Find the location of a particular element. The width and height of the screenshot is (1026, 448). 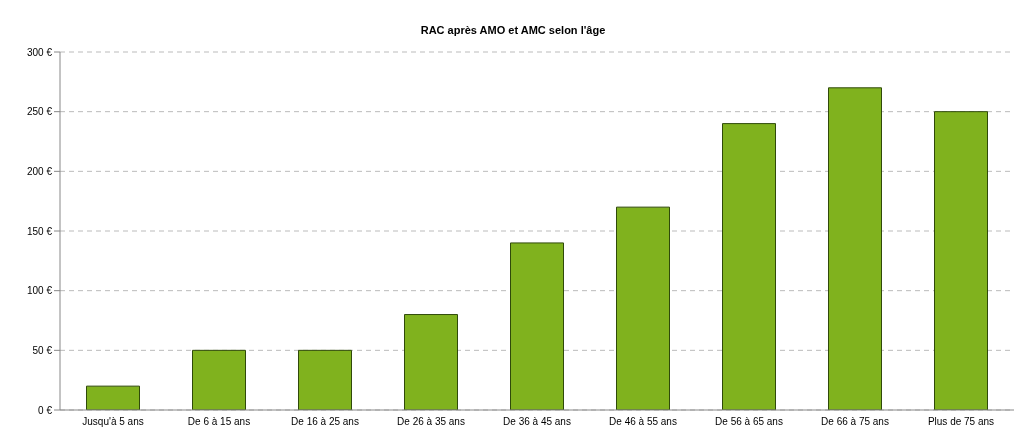

x-tick-label: De 56 à 65 ans is located at coordinates (749, 422).